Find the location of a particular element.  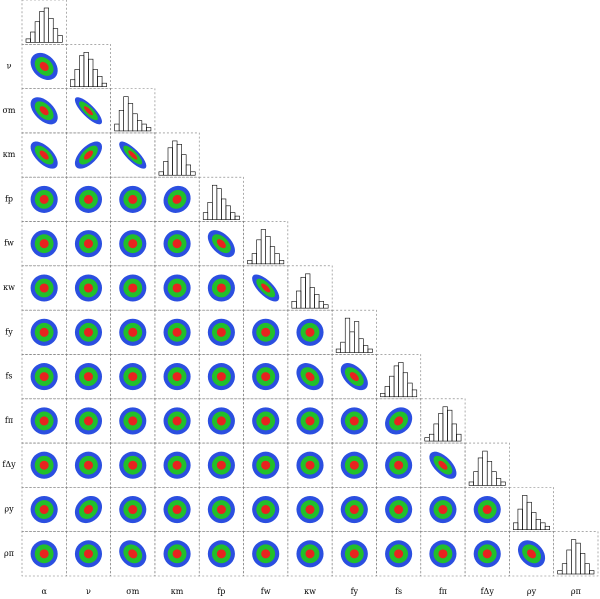

x-axis-label: fy is located at coordinates (355, 591).